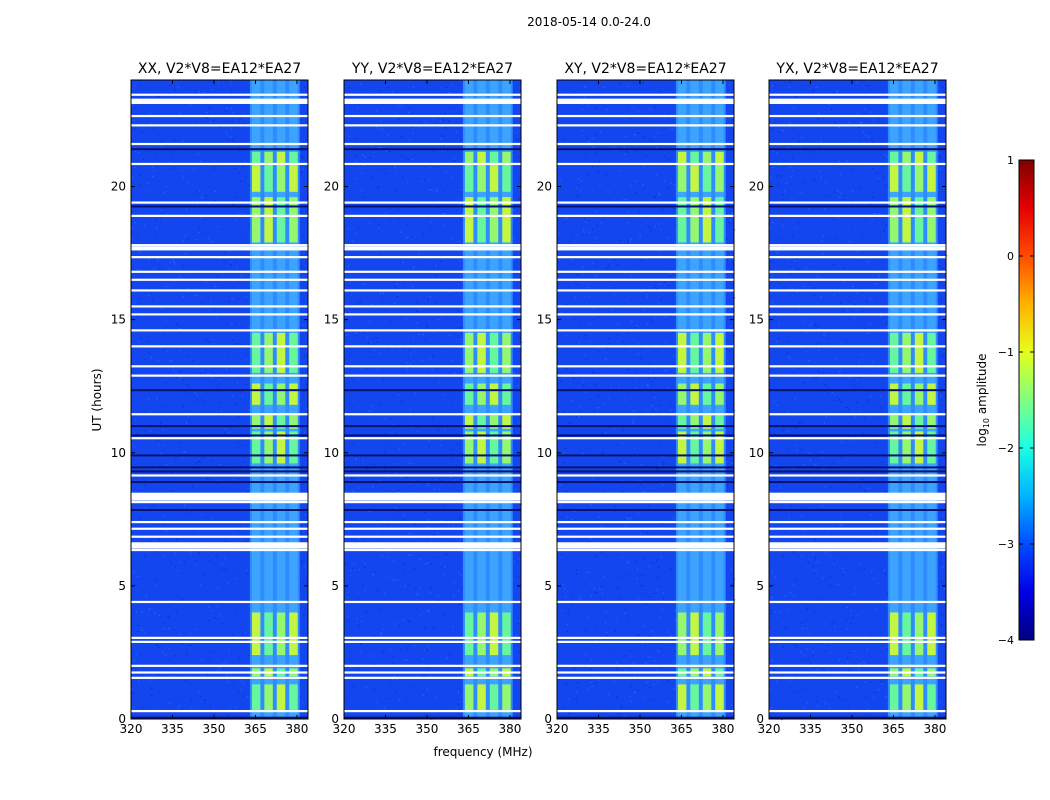 This screenshot has height=800, width=1050. Describe the element at coordinates (219, 69) in the screenshot. I see `panel-title: XX, V2*V8=EA12*EA27` at that location.